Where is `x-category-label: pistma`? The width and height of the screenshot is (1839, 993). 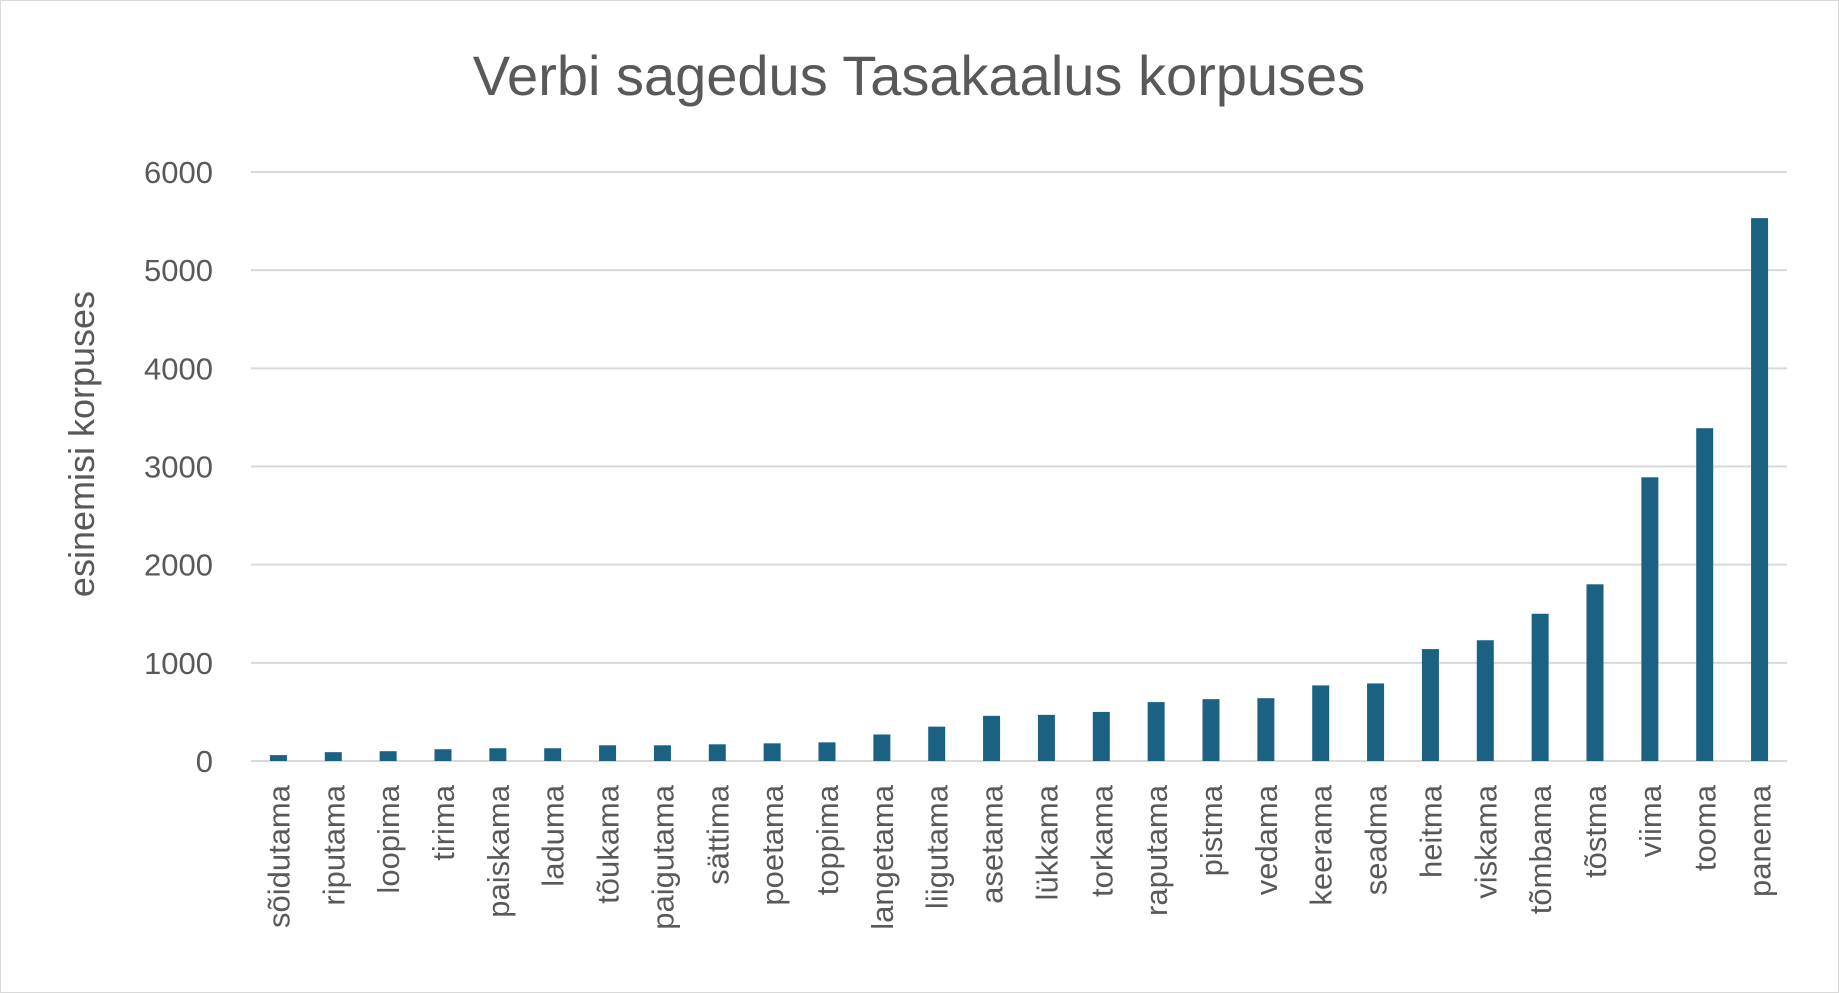
x-category-label: pistma is located at coordinates (1211, 830).